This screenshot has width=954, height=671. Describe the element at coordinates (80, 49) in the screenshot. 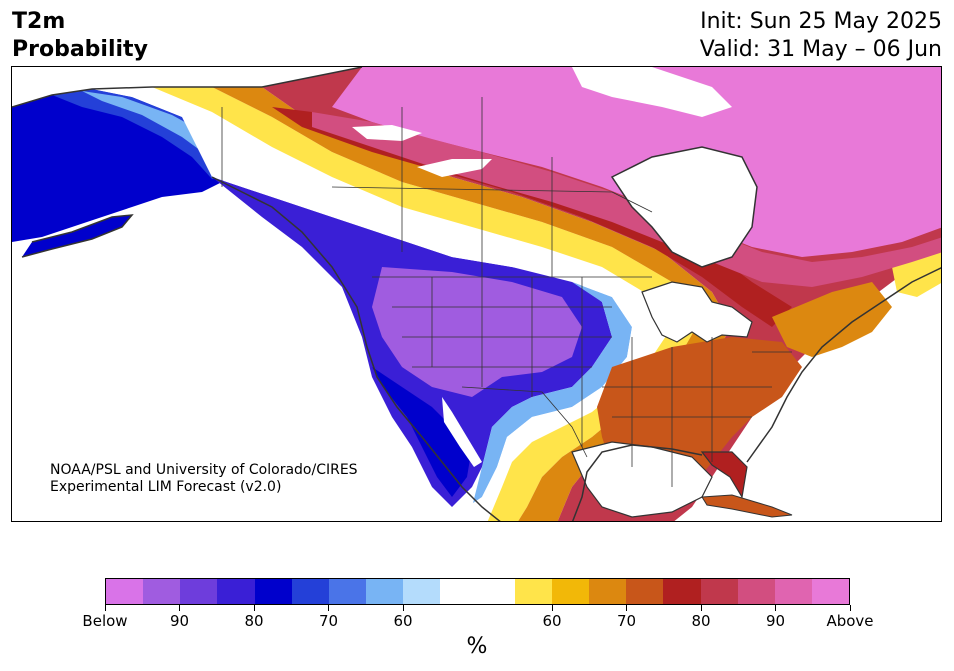

I see `title-quantity: Probability` at that location.